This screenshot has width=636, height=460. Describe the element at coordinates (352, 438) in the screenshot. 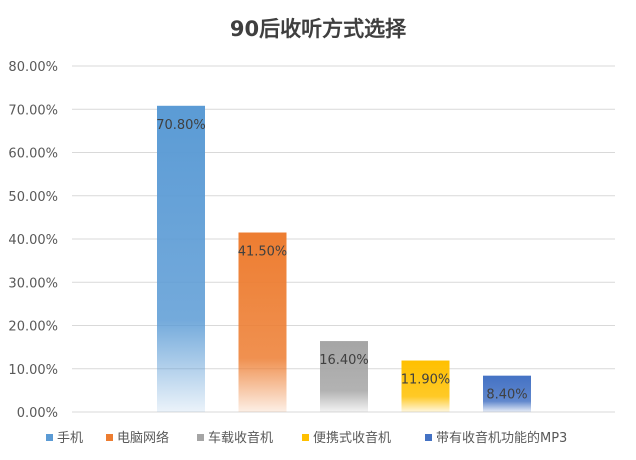

I see `legend-label-4: 便携式收音机` at that location.